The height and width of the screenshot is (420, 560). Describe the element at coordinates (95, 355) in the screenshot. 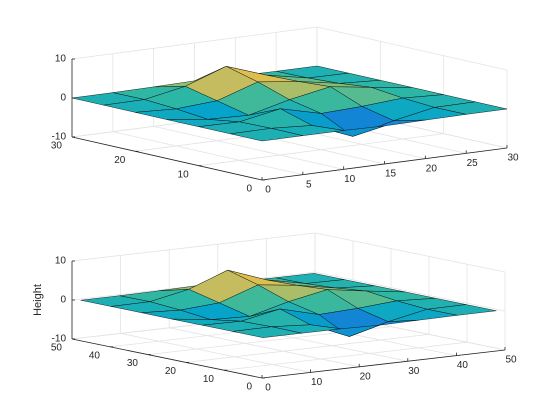

I see `y-tick-label: 40` at that location.